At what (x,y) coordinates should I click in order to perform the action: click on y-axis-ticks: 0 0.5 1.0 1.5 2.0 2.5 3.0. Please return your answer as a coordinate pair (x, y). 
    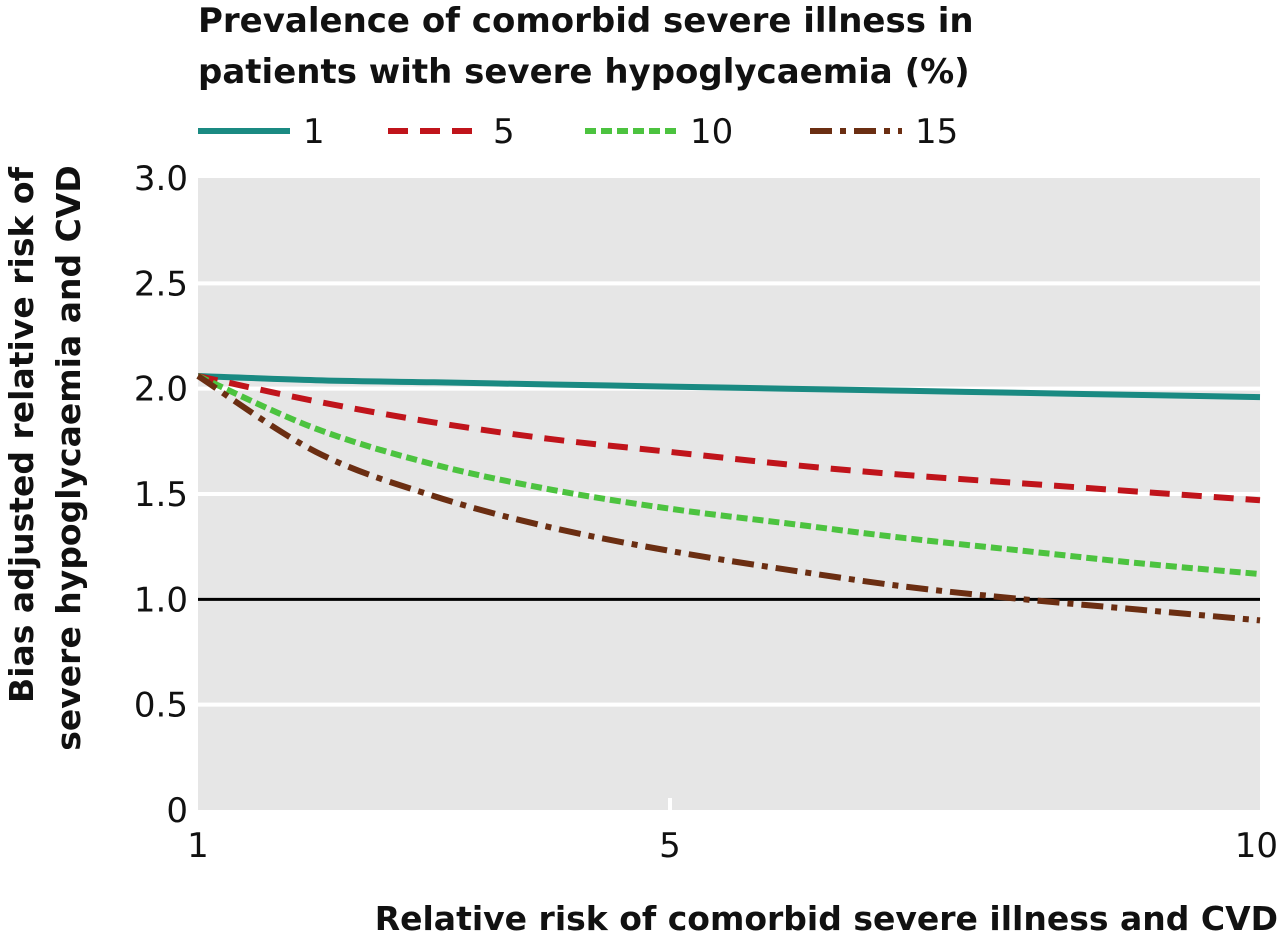
    Looking at the image, I should click on (161, 495).